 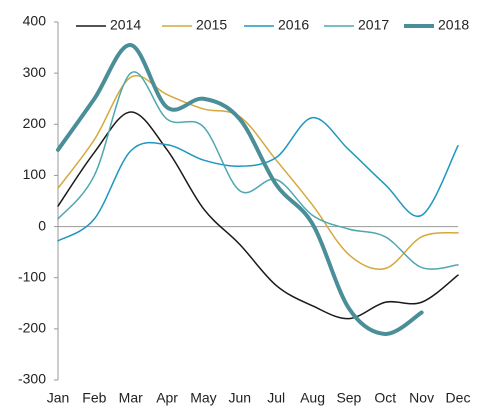 What do you see at coordinates (32, 379) in the screenshot?
I see `y-tick-label: -300` at bounding box center [32, 379].